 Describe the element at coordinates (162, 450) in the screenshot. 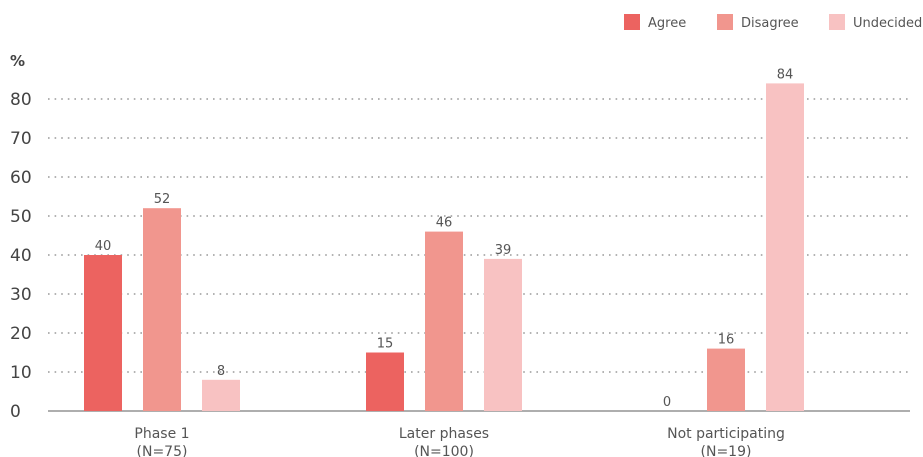

I see `x-category-sample-size: (N=75)` at that location.